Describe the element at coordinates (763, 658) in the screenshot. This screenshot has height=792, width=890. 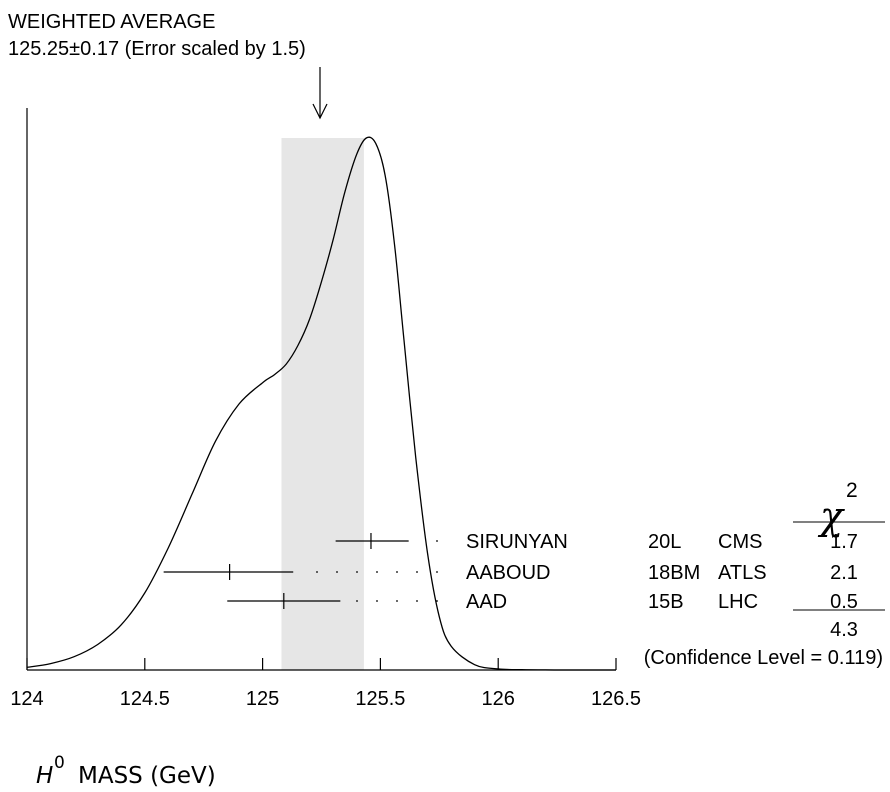
I see `confidence-level: (Confidence Level = 0.119)` at that location.